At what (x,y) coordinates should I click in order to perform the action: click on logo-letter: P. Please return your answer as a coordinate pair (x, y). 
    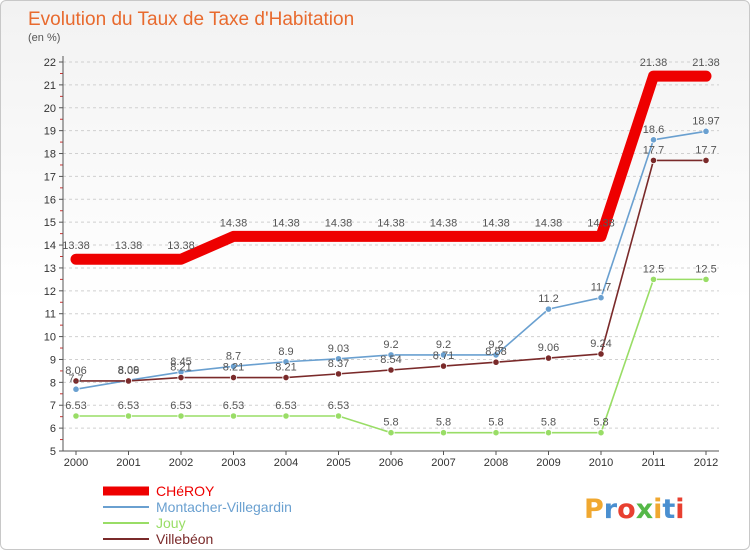
    Looking at the image, I should click on (594, 509).